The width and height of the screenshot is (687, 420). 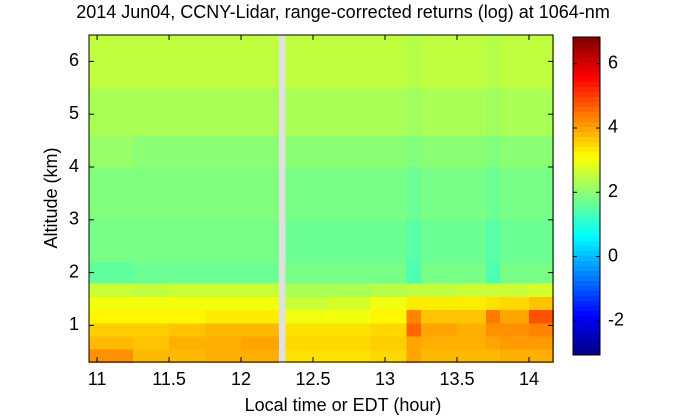 I want to click on x-tick-label: 11.5, so click(x=169, y=379).